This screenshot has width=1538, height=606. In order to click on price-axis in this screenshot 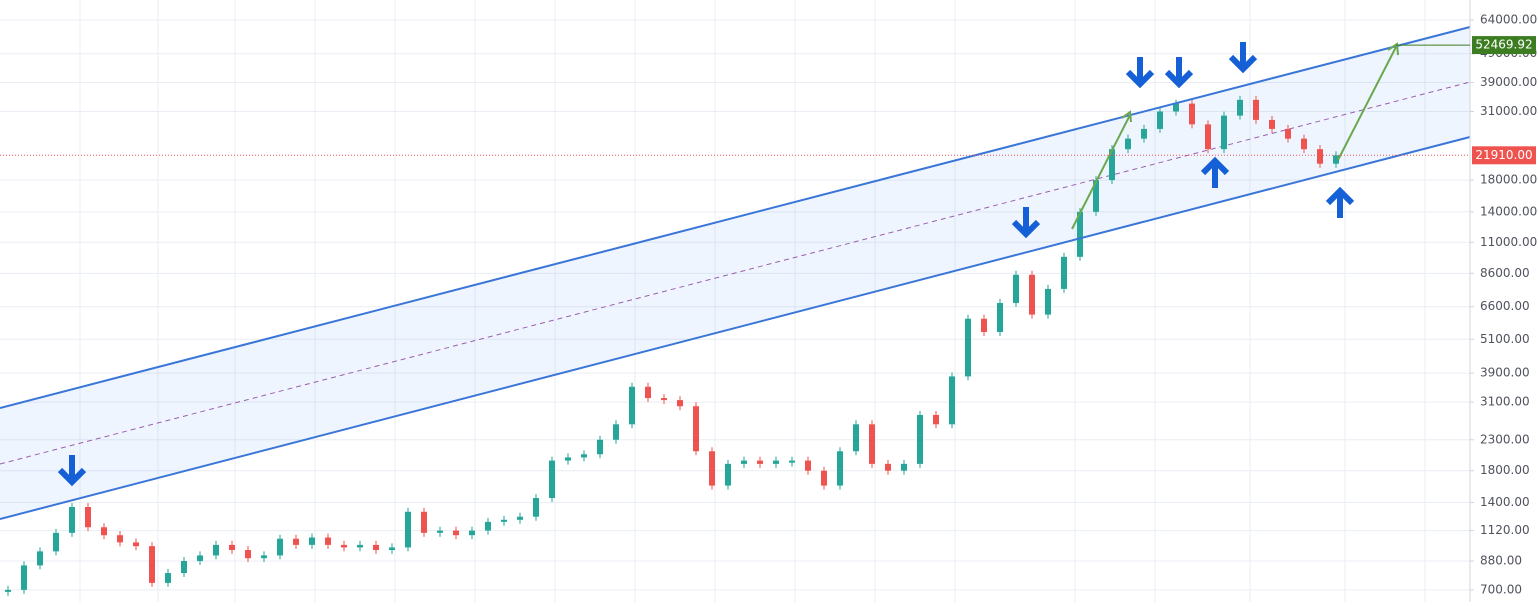, I will do `click(1504, 301)`.